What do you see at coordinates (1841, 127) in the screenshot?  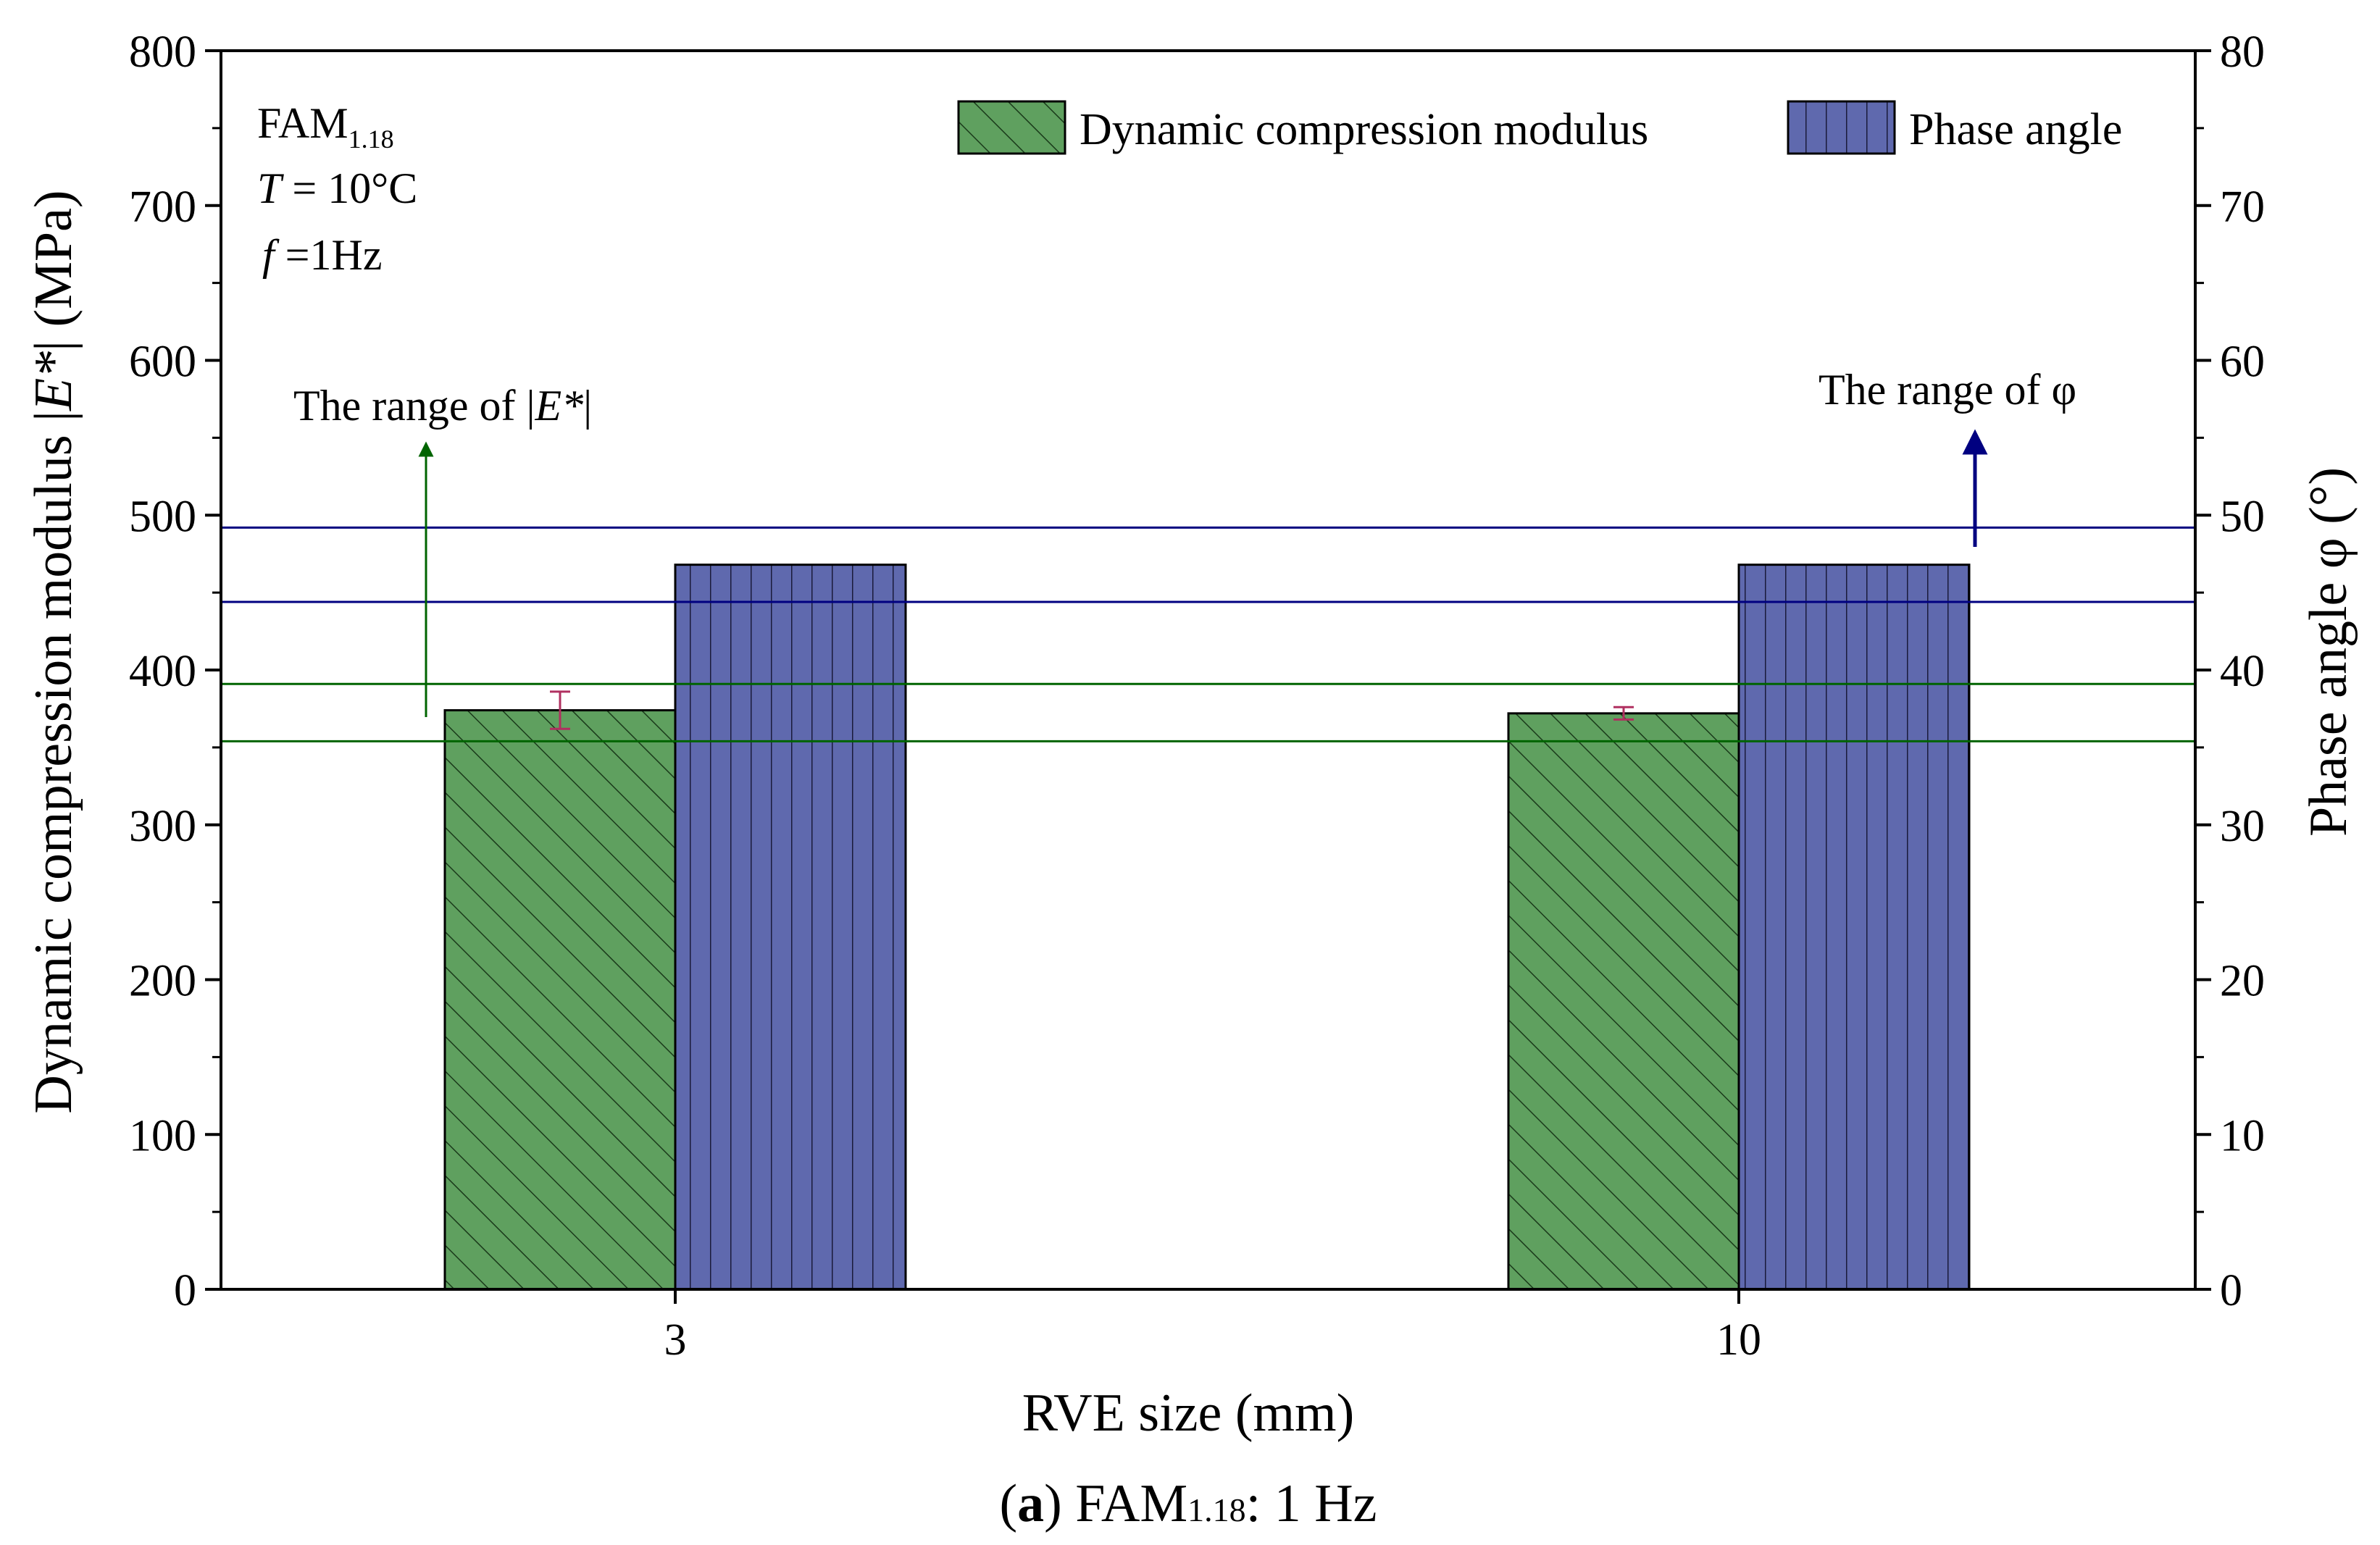 I see `legend-swatch-phase` at bounding box center [1841, 127].